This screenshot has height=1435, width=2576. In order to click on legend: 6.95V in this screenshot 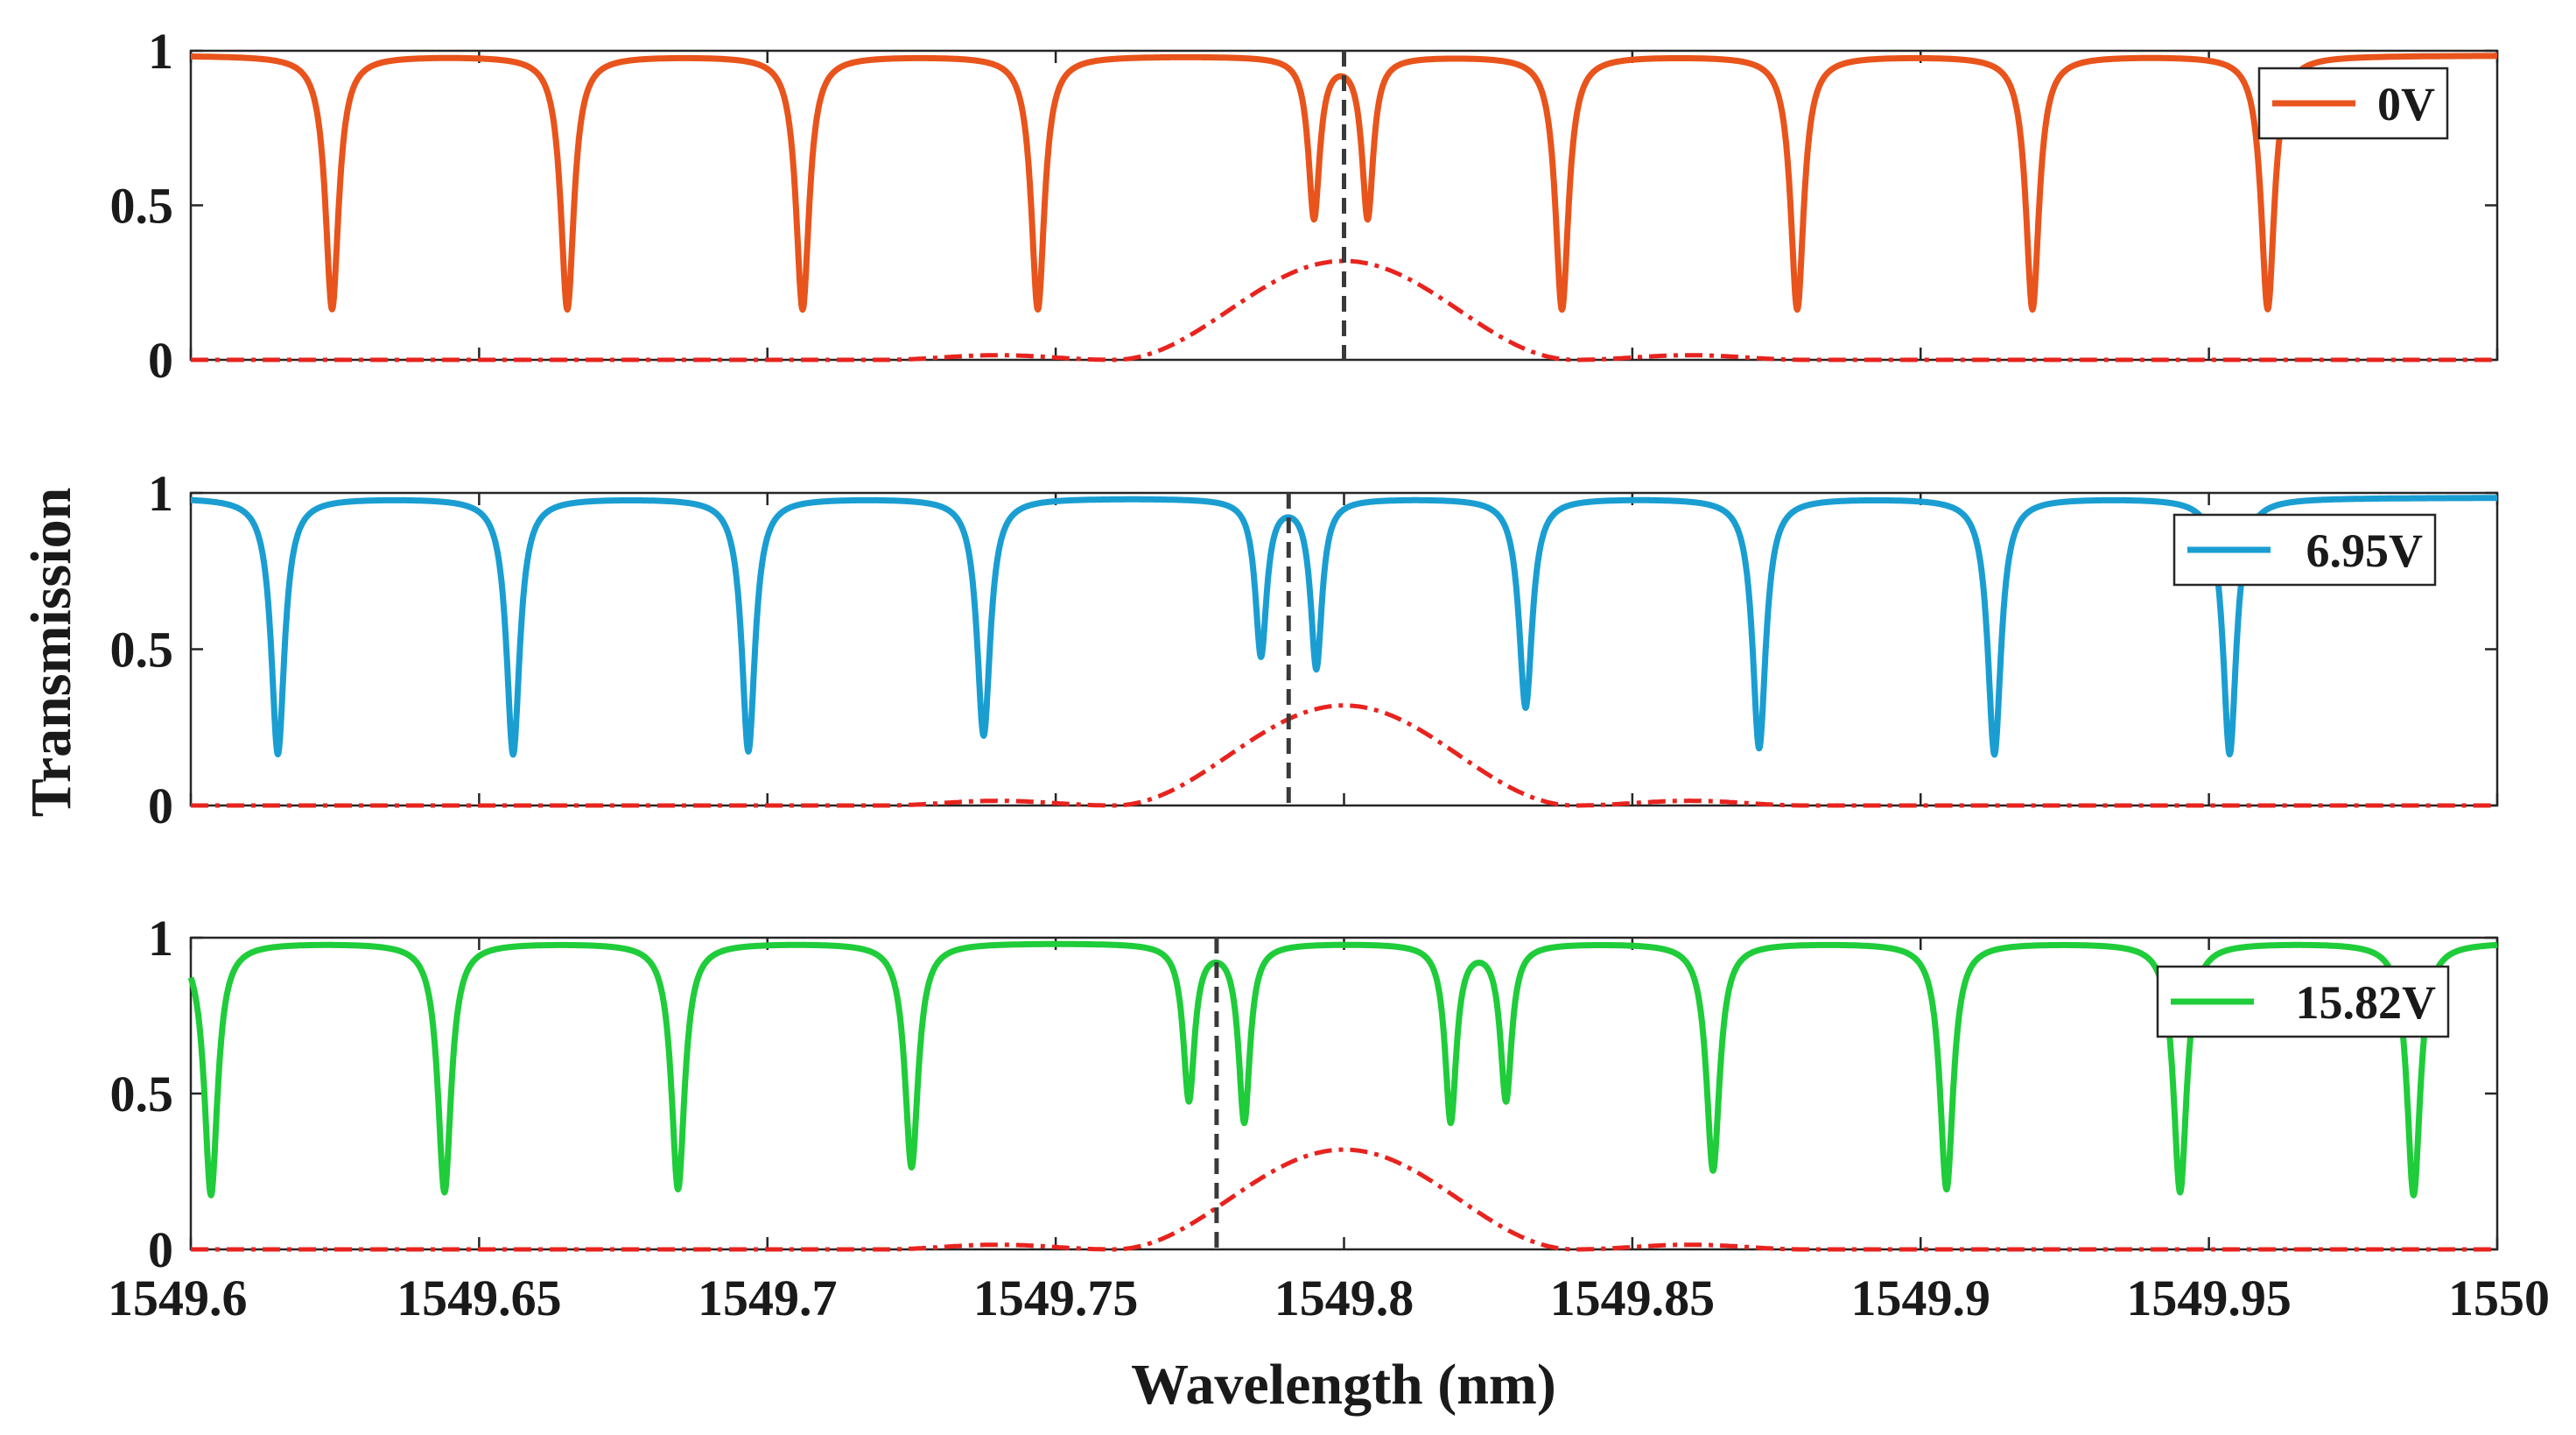, I will do `click(2304, 550)`.